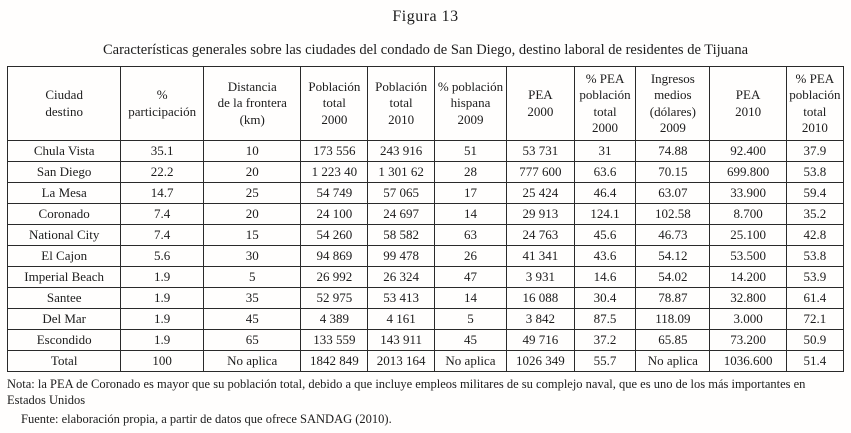 This screenshot has width=851, height=433. What do you see at coordinates (673, 193) in the screenshot?
I see `value-cell: 63.07` at bounding box center [673, 193].